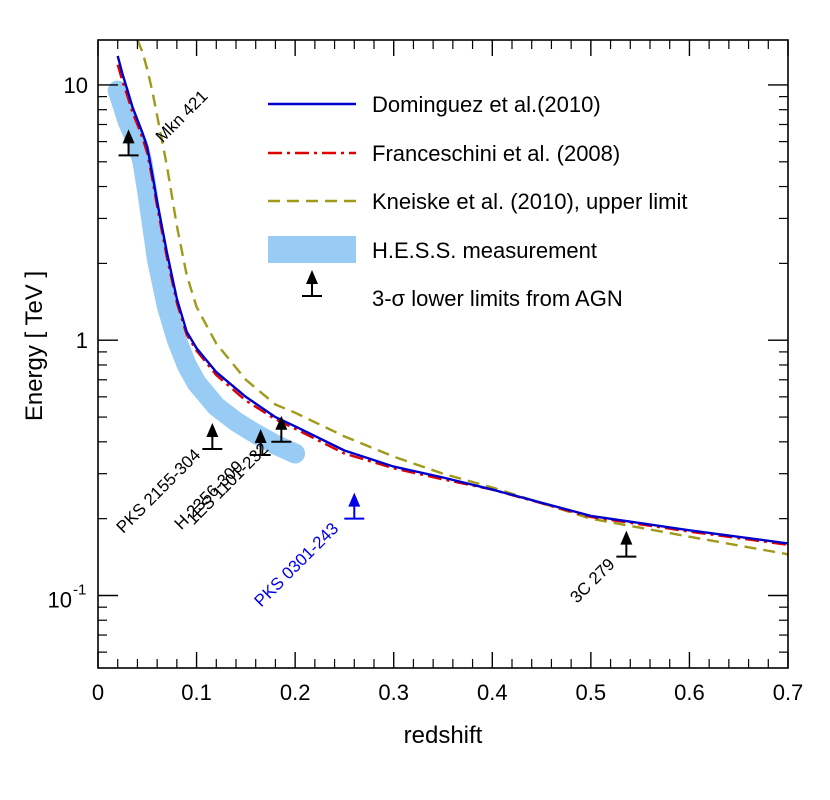  Describe the element at coordinates (34, 346) in the screenshot. I see `y-axis-title: Energy [ TeV ]` at that location.